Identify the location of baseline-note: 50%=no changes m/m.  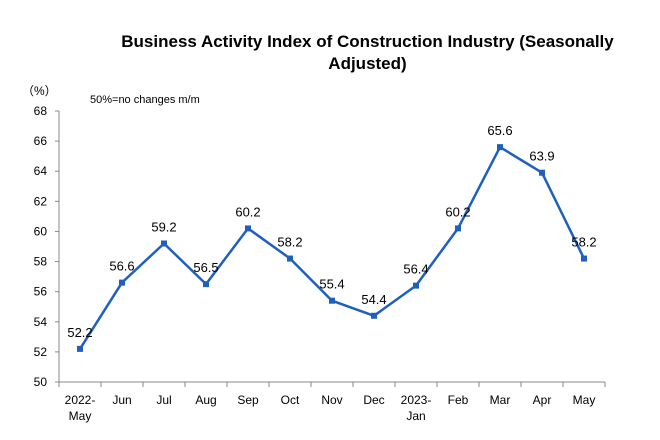
(145, 100).